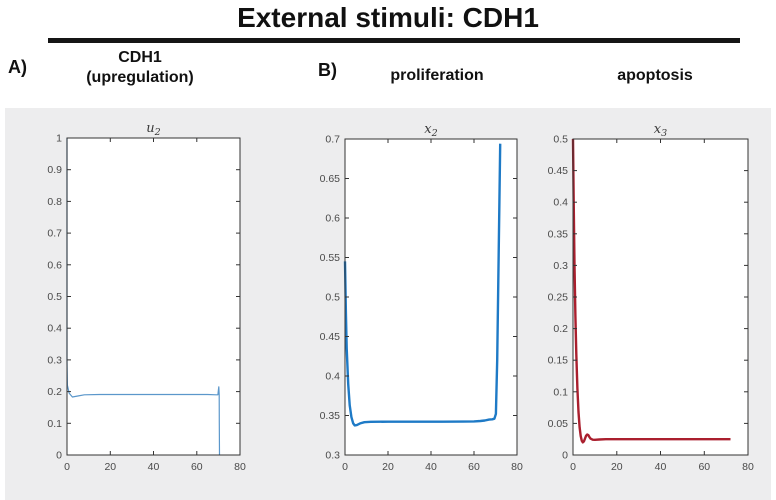 This screenshot has height=500, width=776. Describe the element at coordinates (651, 291) in the screenshot. I see `curve-x3` at that location.